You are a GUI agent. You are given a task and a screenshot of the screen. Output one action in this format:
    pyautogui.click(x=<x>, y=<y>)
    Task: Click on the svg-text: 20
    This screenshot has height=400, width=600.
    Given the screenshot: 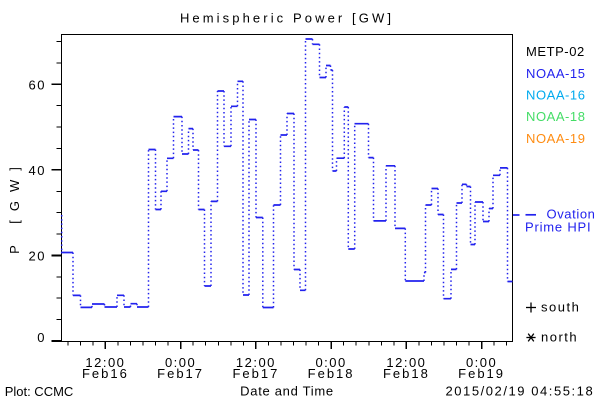 What is the action you would take?
    pyautogui.click(x=37, y=256)
    